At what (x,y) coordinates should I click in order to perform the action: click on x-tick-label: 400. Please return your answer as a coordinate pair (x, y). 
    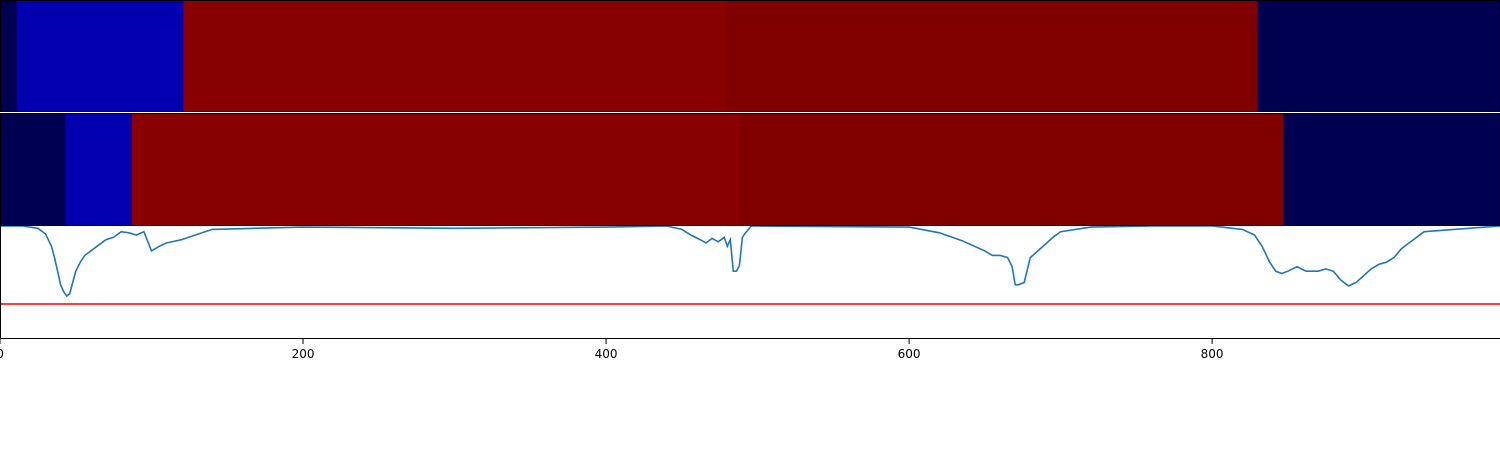
    Looking at the image, I should click on (606, 354).